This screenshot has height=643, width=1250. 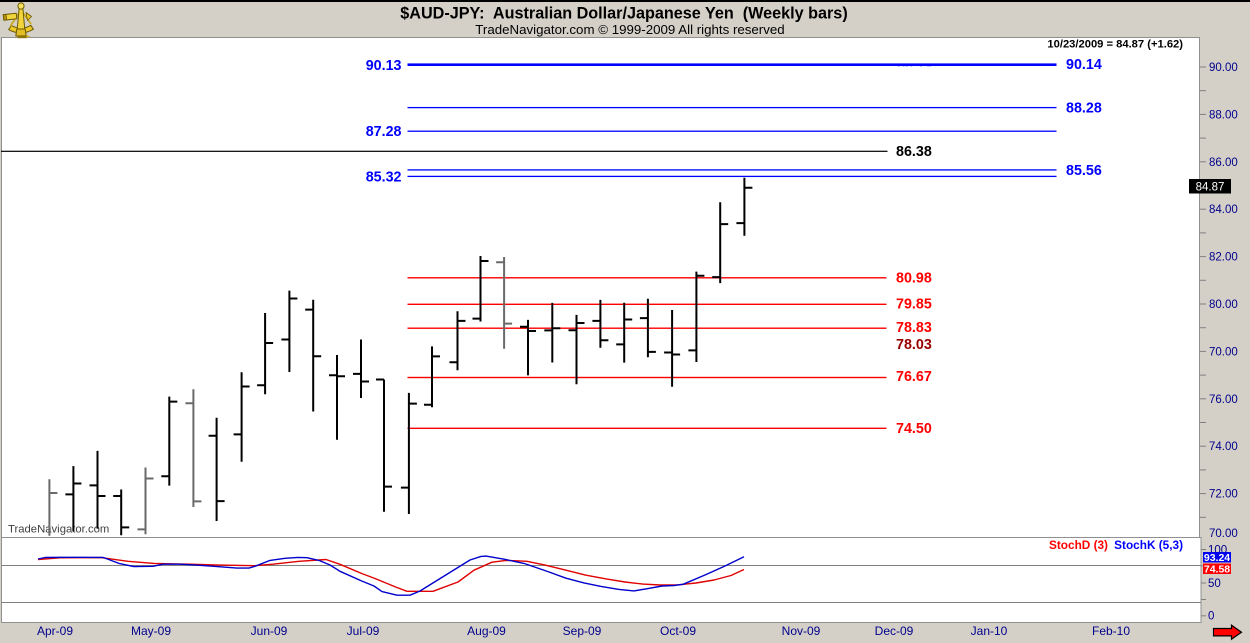 What do you see at coordinates (1223, 163) in the screenshot?
I see `svg-text: 86.00` at bounding box center [1223, 163].